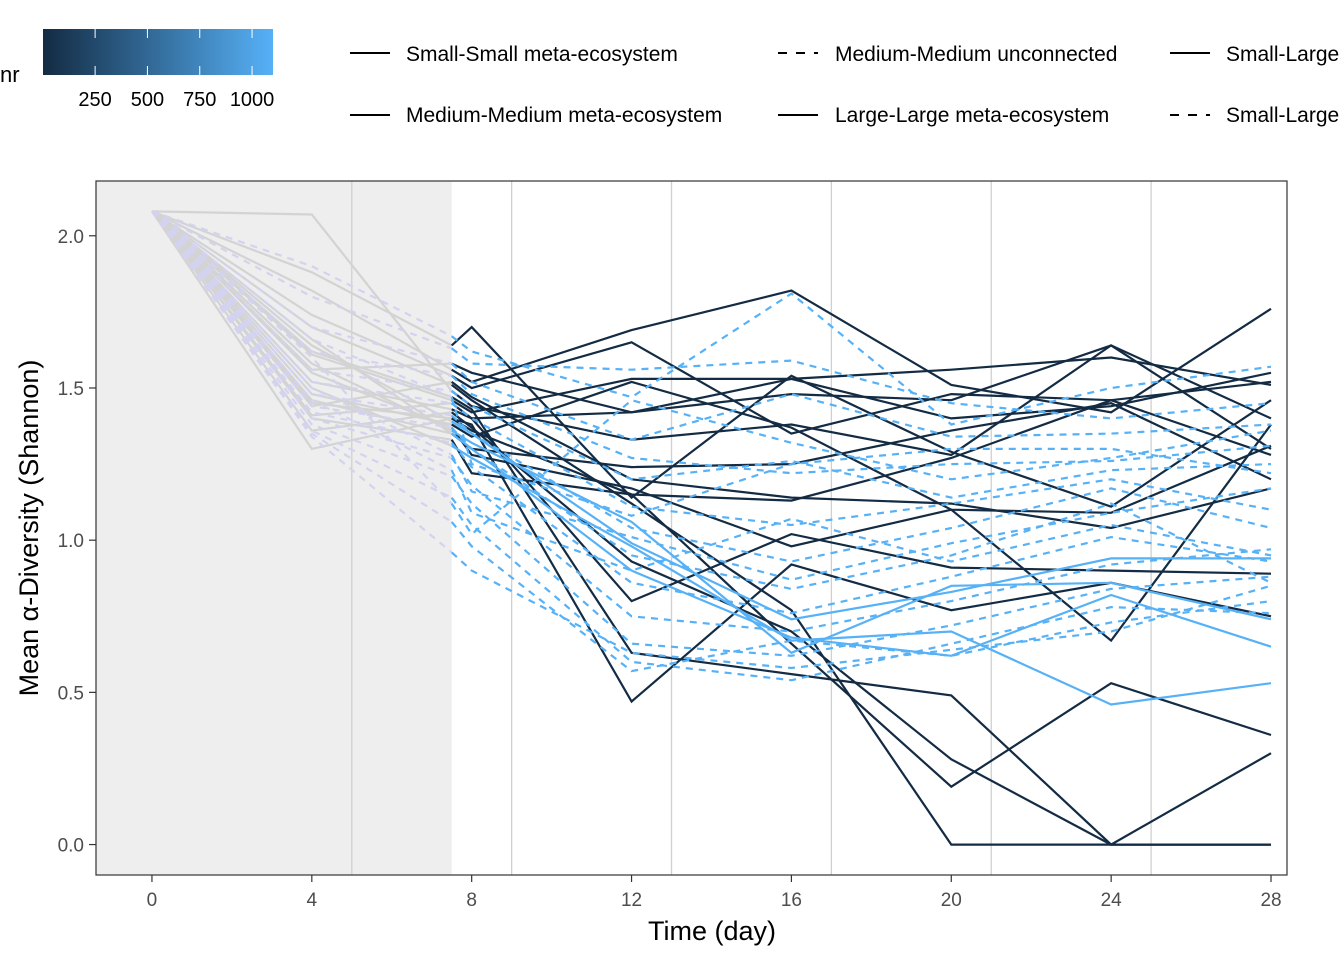 The width and height of the screenshot is (1344, 965). Describe the element at coordinates (1282, 115) in the screenshot. I see `legend-label-5: Small-Large` at that location.